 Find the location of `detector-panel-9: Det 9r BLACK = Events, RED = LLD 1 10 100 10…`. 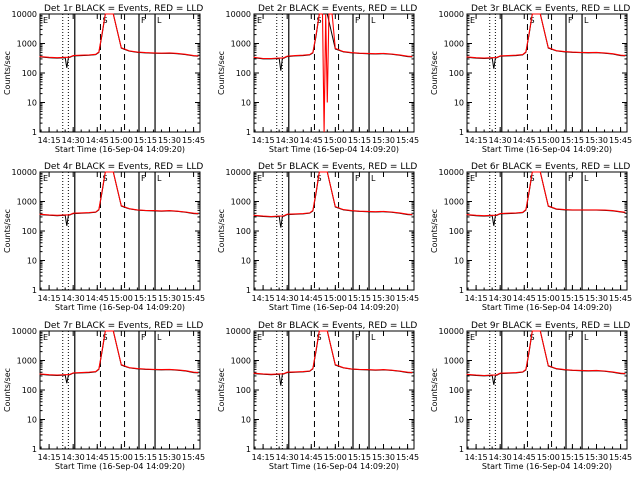

detector-panel-9: Det 9r BLACK = Events, RED = LLD 1 10 100 10… is located at coordinates (531, 396).